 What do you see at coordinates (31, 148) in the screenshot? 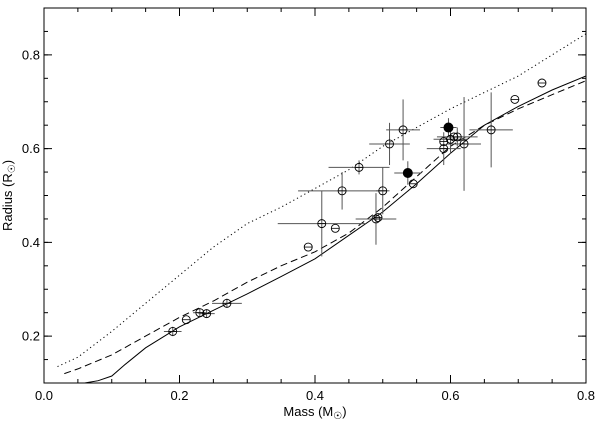
I see `y-tick-label: 0.6` at bounding box center [31, 148].